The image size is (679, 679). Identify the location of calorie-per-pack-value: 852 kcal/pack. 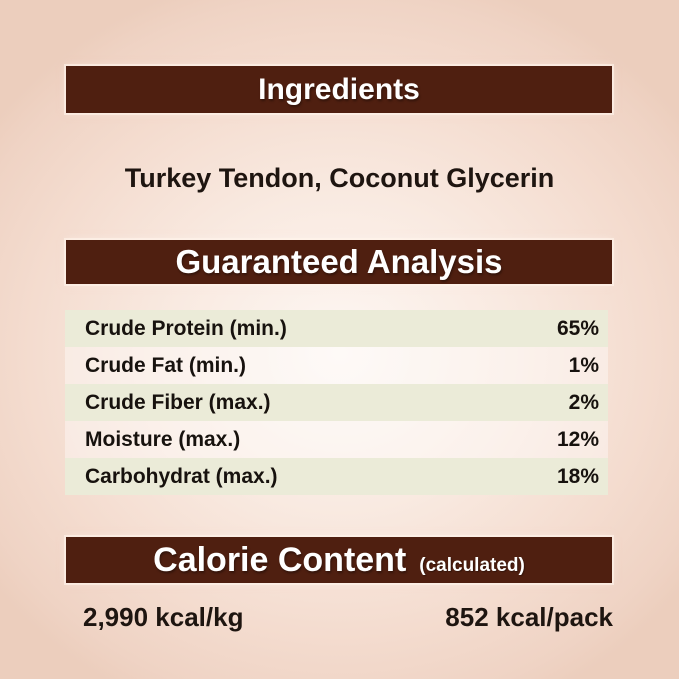
(529, 617).